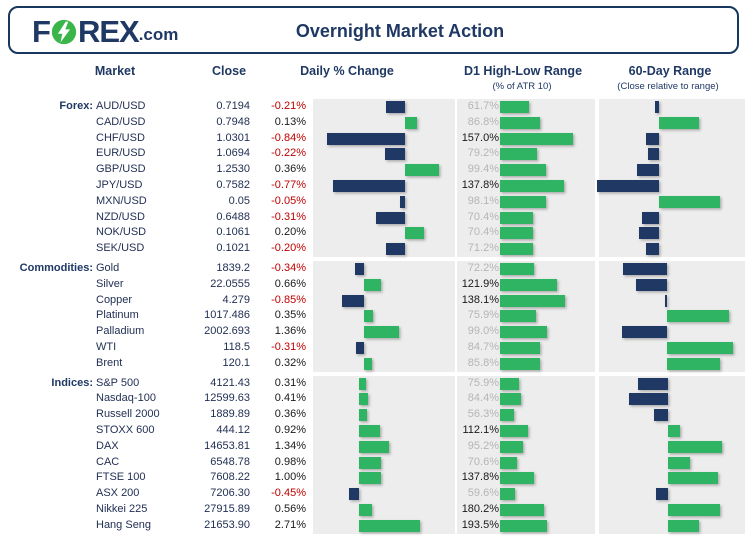 The image size is (749, 546). What do you see at coordinates (374, 364) in the screenshot?
I see `table-row: Brent 120.1 0.32% 85.8%` at bounding box center [374, 364].